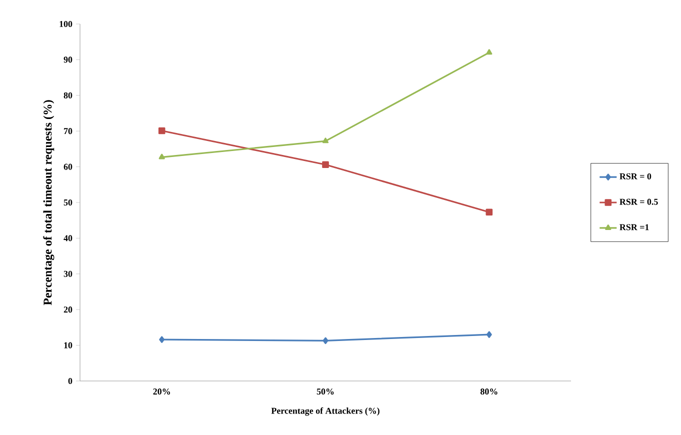  Describe the element at coordinates (48, 203) in the screenshot. I see `y-axis-title: Percentage of total timeout requests (%)` at that location.